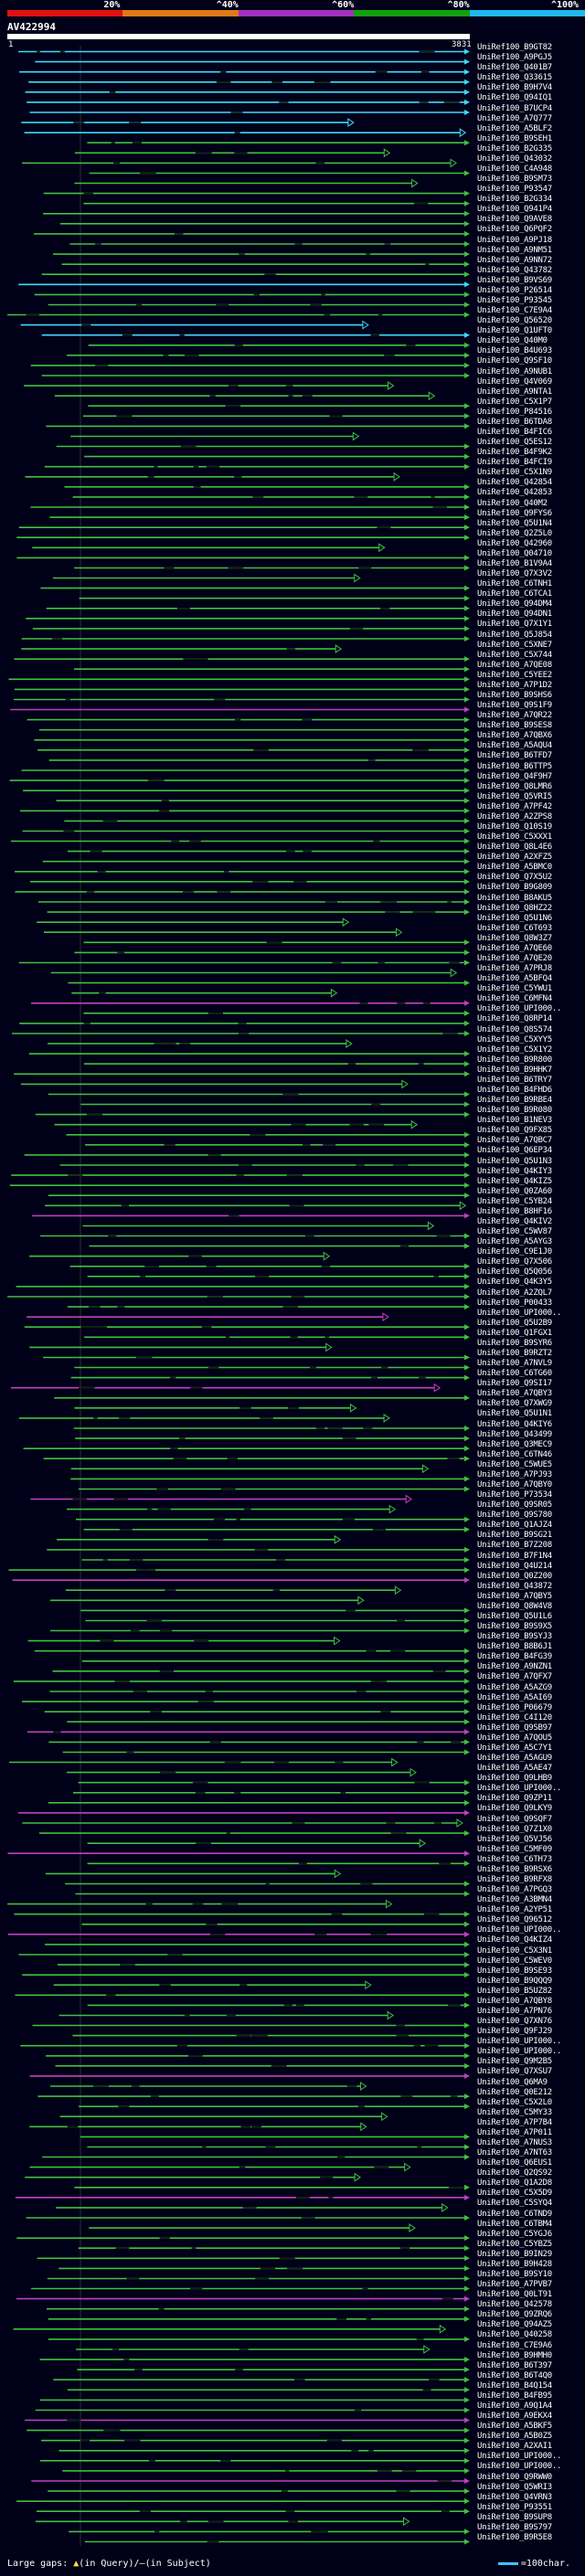 Image resolution: width=585 pixels, height=2576 pixels. I want to click on hit-label: UniRef100_B9SES8, so click(514, 726).